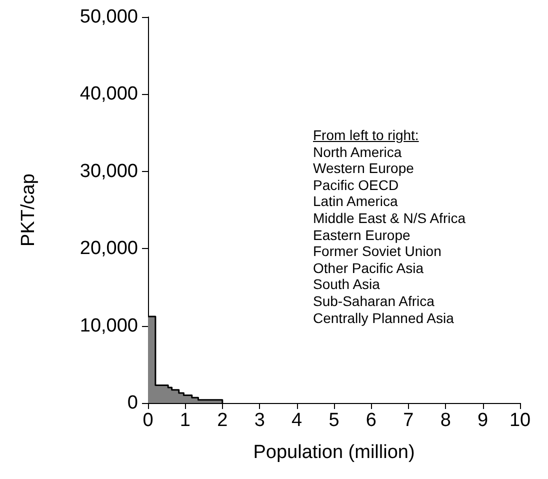 The width and height of the screenshot is (548, 479). Describe the element at coordinates (109, 94) in the screenshot. I see `y-tick-label: 40,000` at that location.